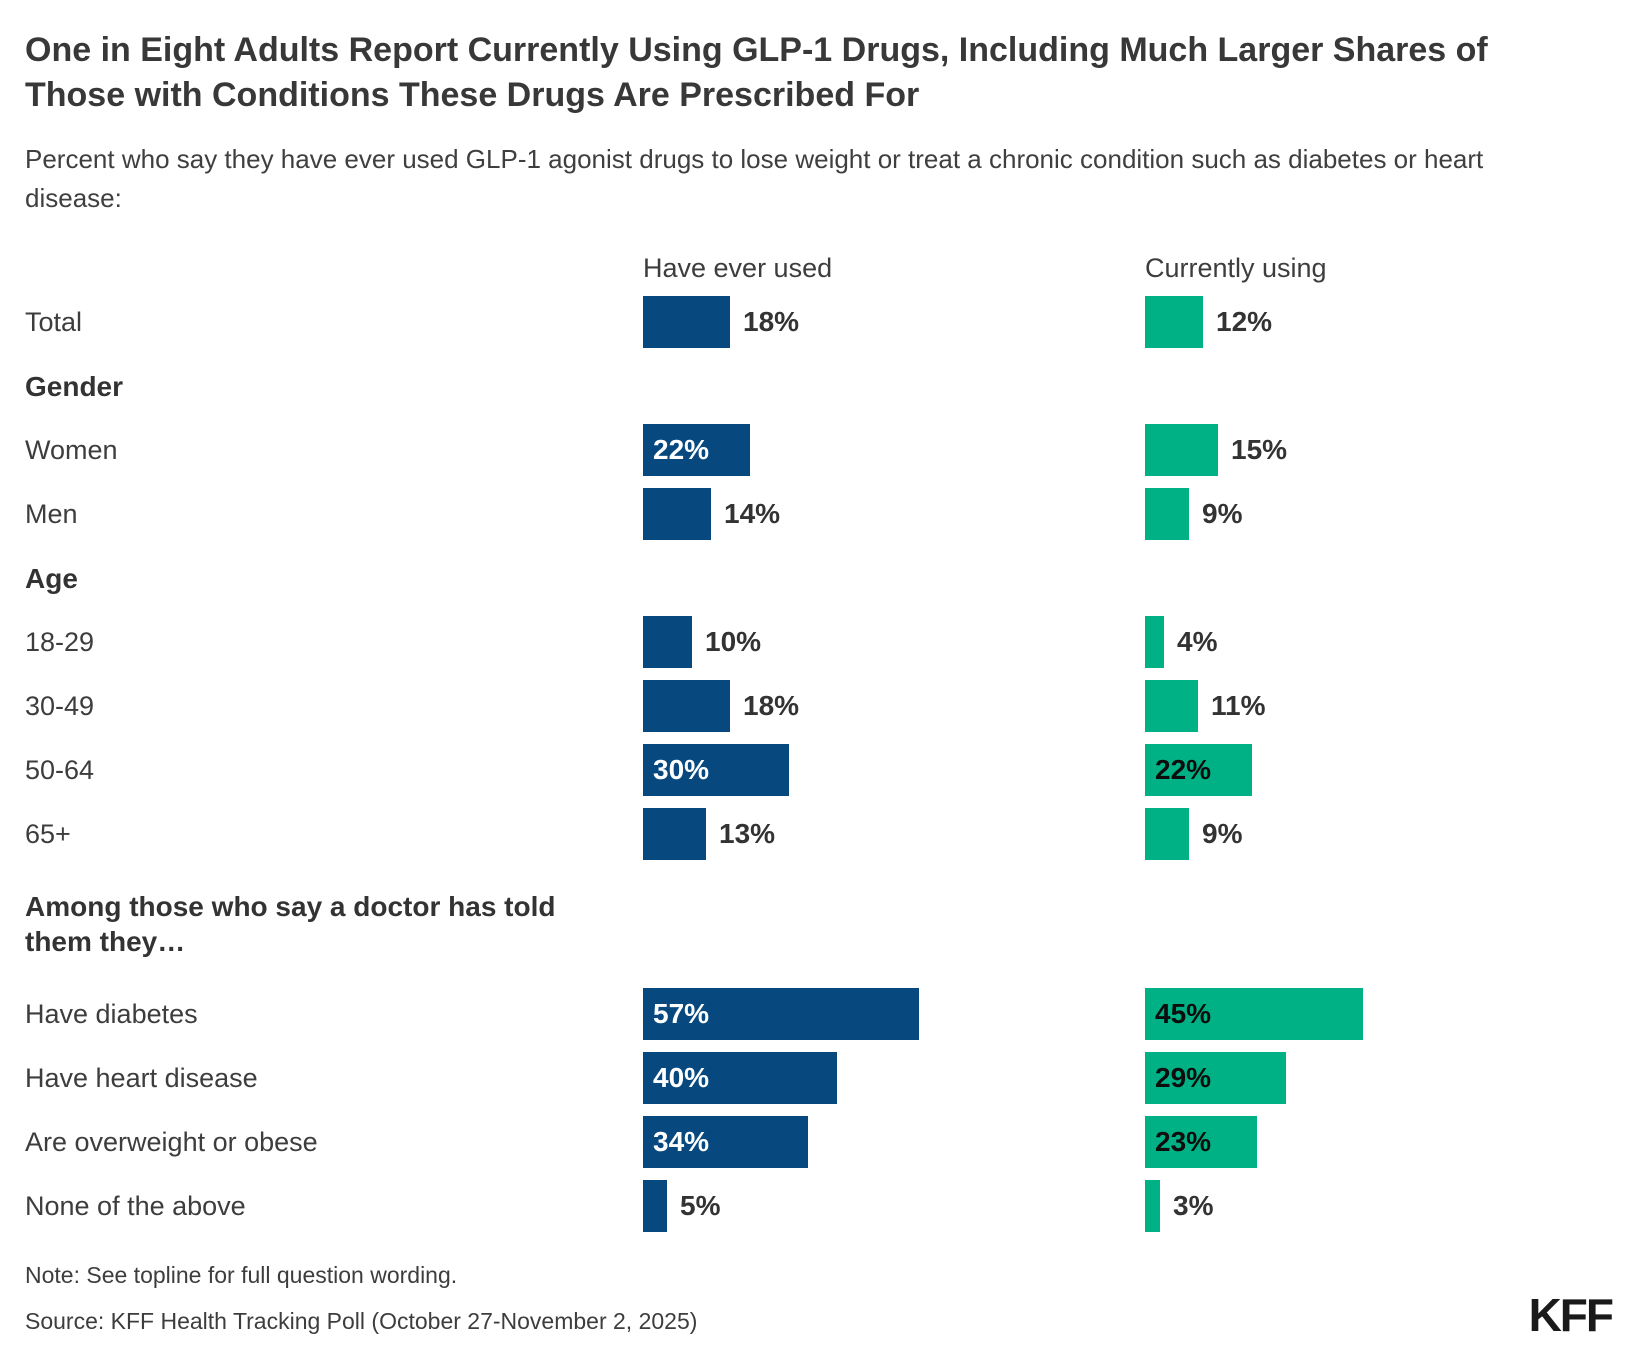  What do you see at coordinates (1215, 1078) in the screenshot?
I see `bar-currently-using: 29%` at bounding box center [1215, 1078].